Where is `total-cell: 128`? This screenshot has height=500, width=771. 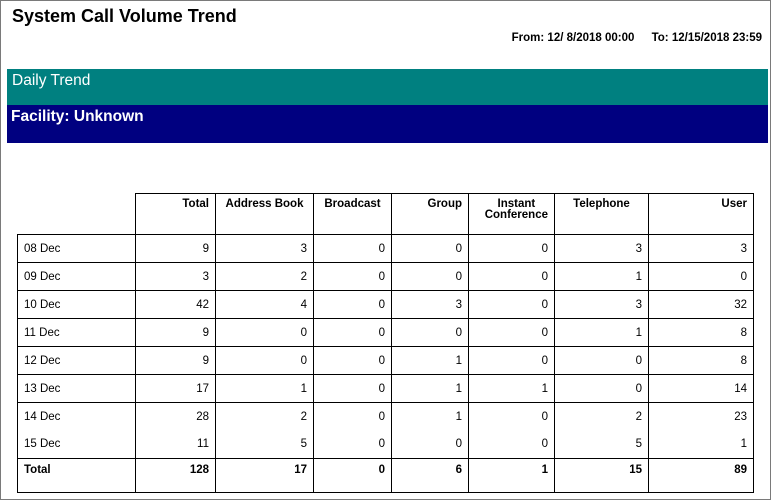 total-cell: 128 is located at coordinates (175, 475).